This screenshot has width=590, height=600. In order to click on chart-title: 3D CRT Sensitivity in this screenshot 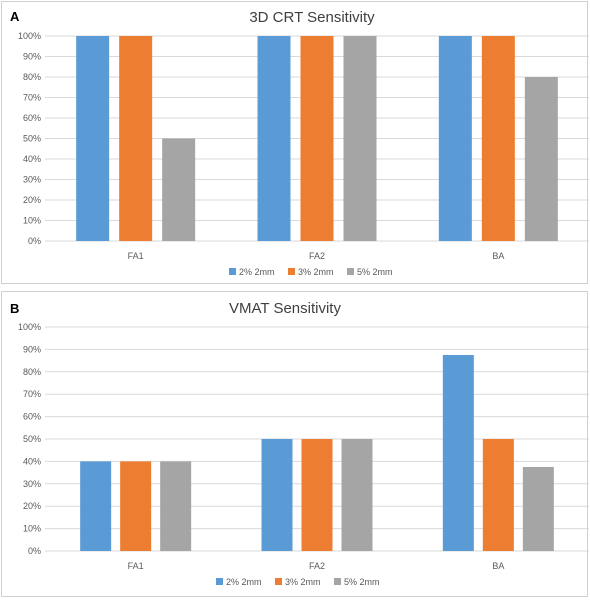, I will do `click(312, 17)`.